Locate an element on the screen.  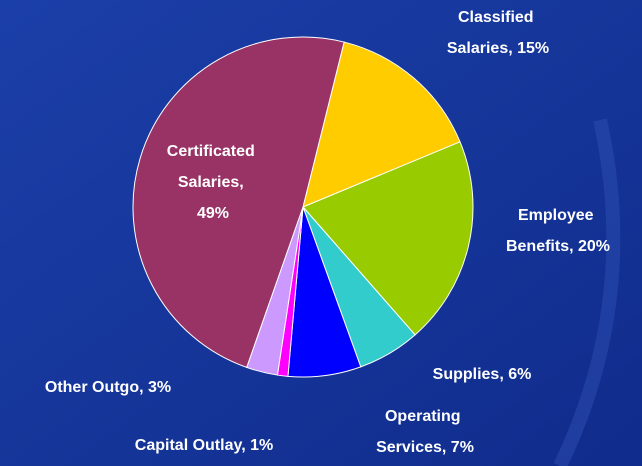
label-line: Benefits, 20% is located at coordinates (558, 246).